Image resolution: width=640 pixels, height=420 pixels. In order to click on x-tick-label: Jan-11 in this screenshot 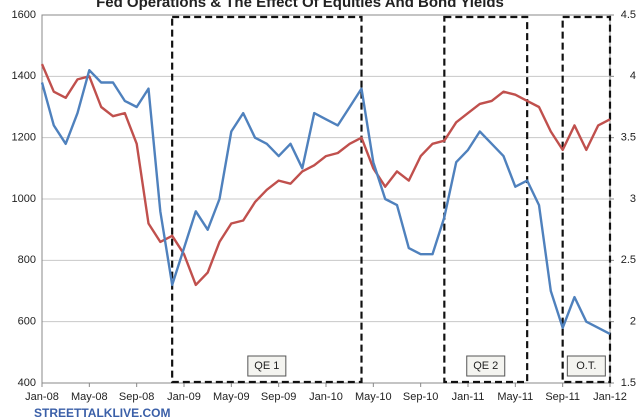, I will do `click(468, 397)`.